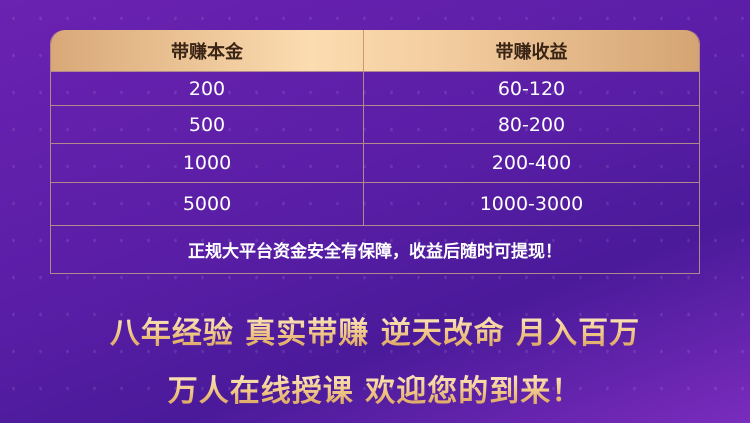 This screenshot has height=423, width=750. I want to click on table-note: 正规大平台资金安全有保障，收益后随时可提现！, so click(375, 249).